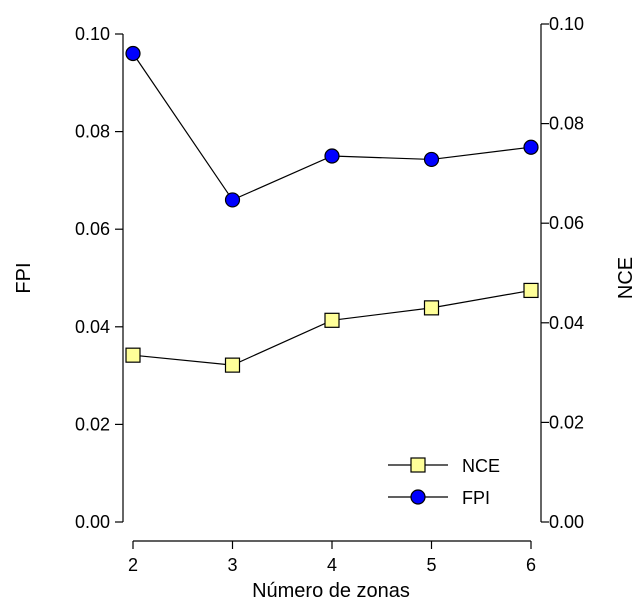  I want to click on left-y-axis-title: FPI, so click(24, 277).